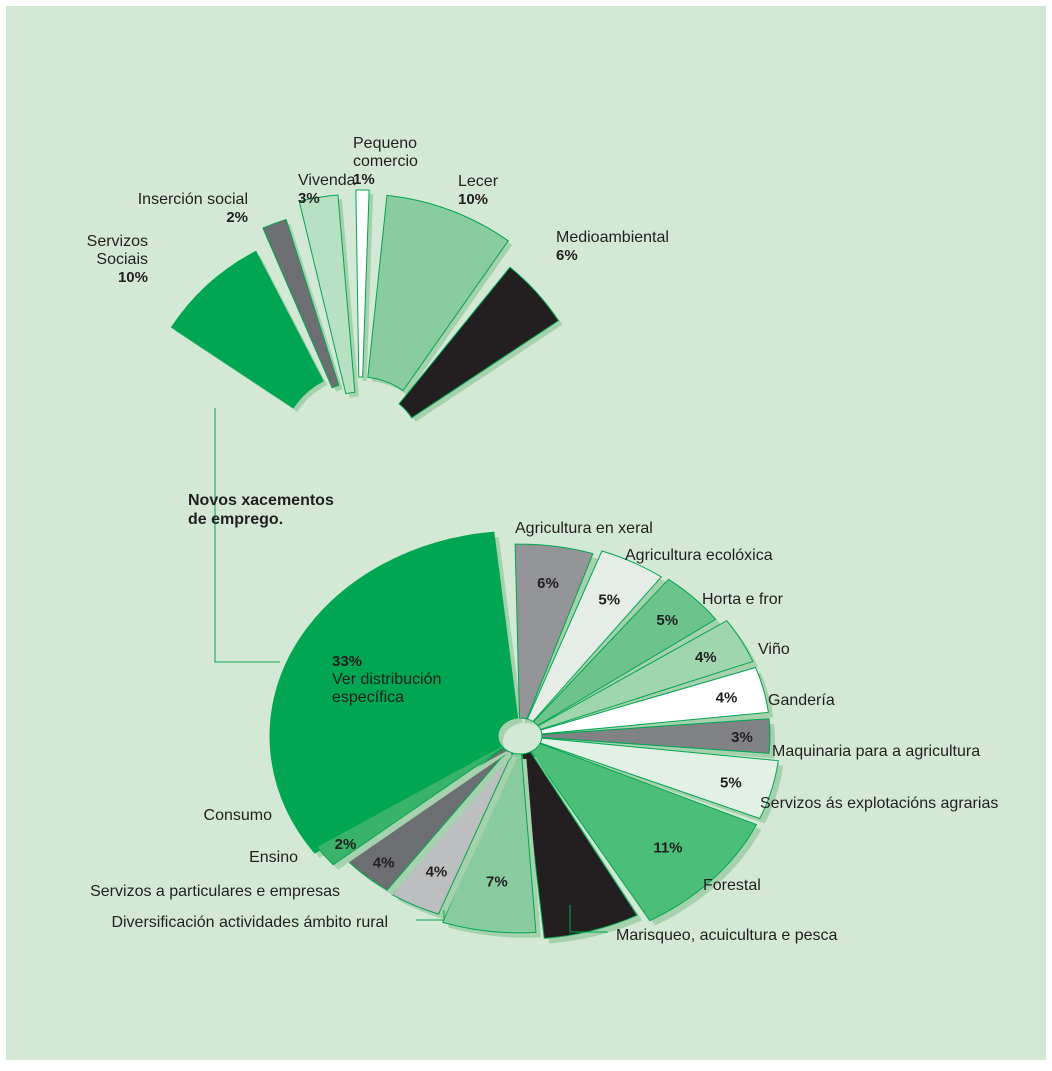 Image resolution: width=1052 pixels, height=1071 pixels. What do you see at coordinates (386, 688) in the screenshot?
I see `pie-inside-label-ver-distribucion-especifica: Ver distribución específica` at bounding box center [386, 688].